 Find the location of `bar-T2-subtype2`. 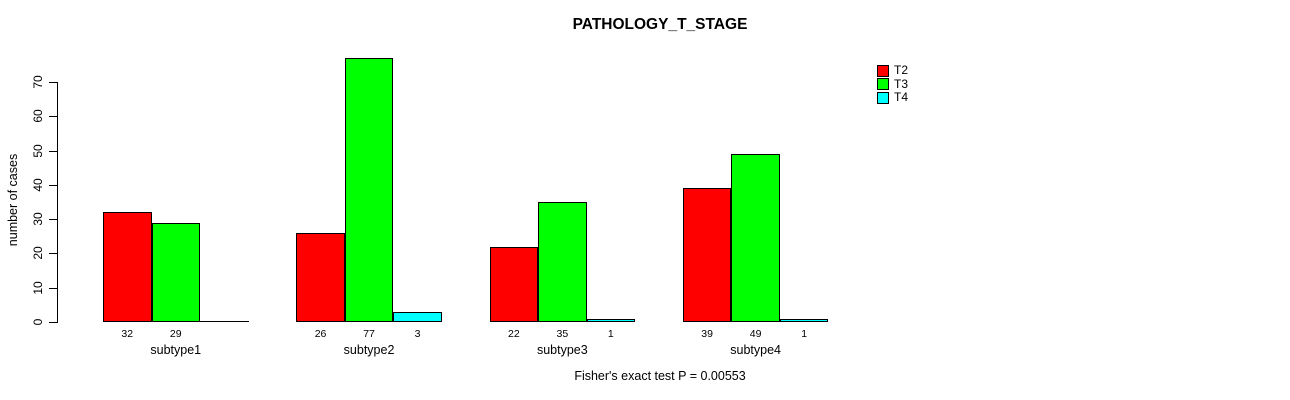

bar-T2-subtype2 is located at coordinates (320, 277).